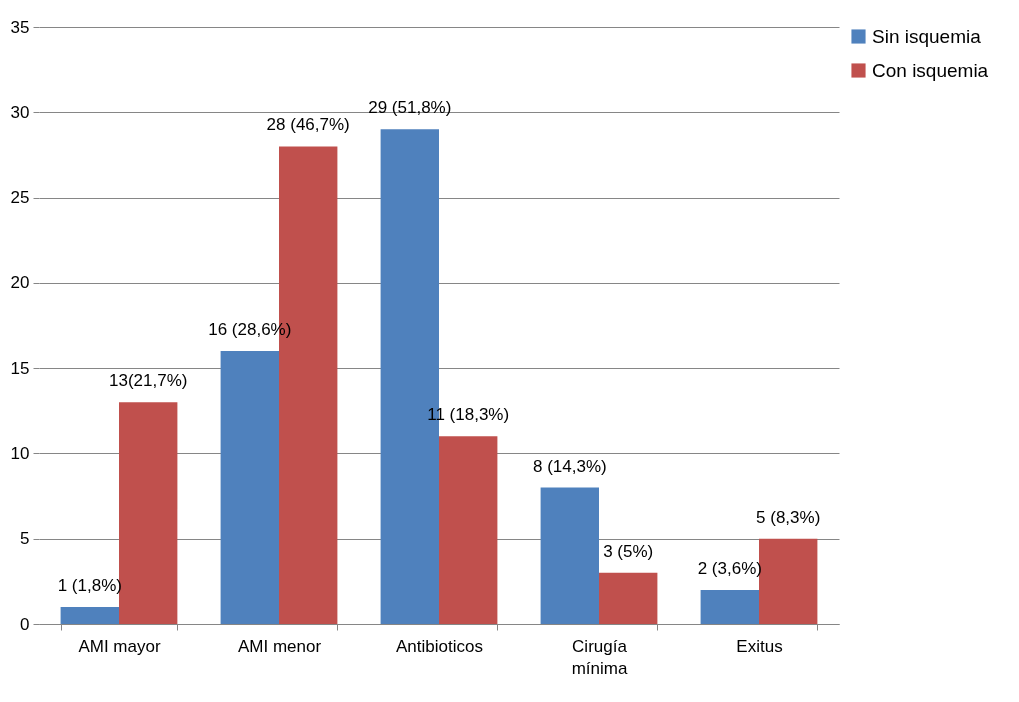 This screenshot has height=702, width=1019. Describe the element at coordinates (148, 381) in the screenshot. I see `data-label: 13(21,7%)` at that location.